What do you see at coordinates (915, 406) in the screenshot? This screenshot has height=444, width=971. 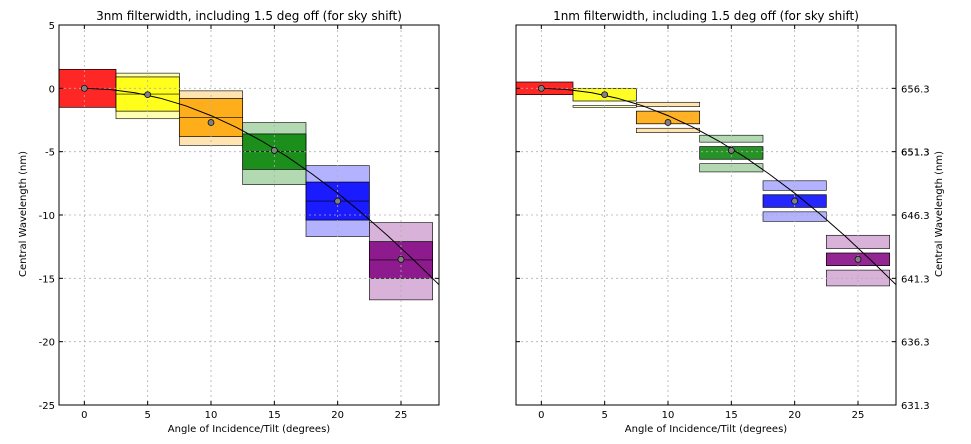 I see `y-tick-label-right: 631.3` at bounding box center [915, 406].